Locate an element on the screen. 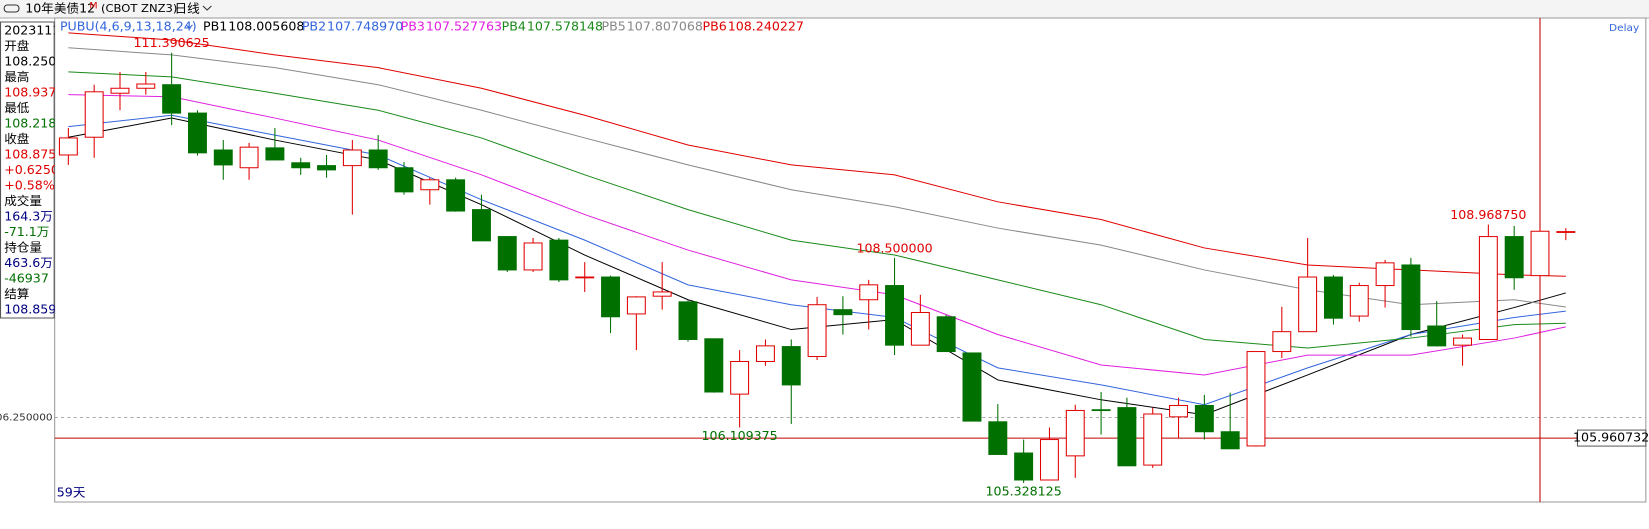 This screenshot has width=1649, height=529. legend-name: PB2 is located at coordinates (314, 27).